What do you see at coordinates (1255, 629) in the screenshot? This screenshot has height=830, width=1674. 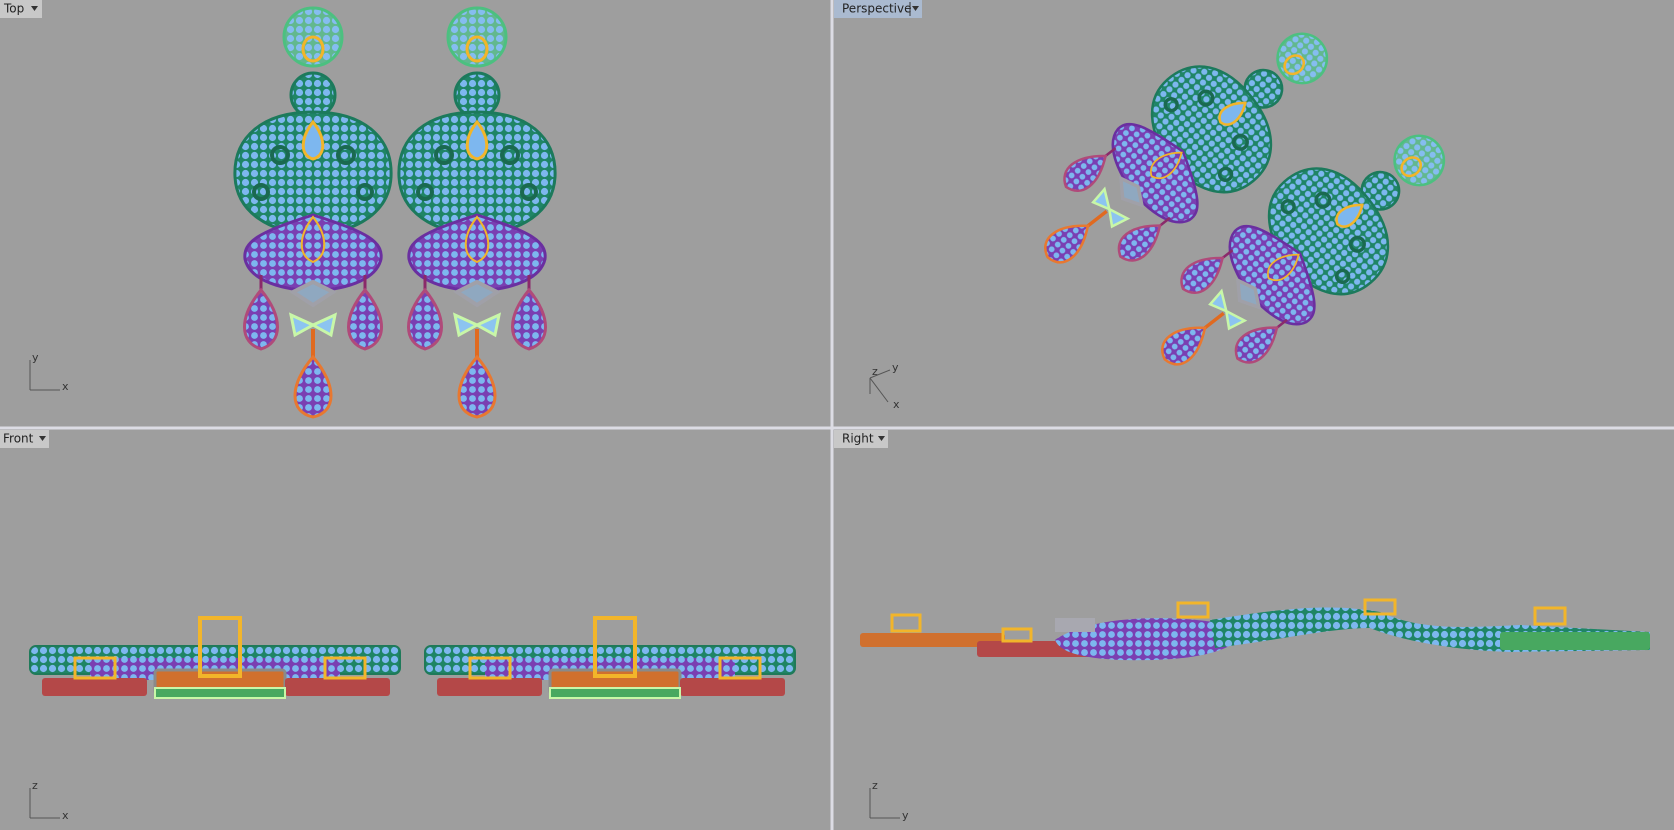 I see `earring-side` at bounding box center [1255, 629].